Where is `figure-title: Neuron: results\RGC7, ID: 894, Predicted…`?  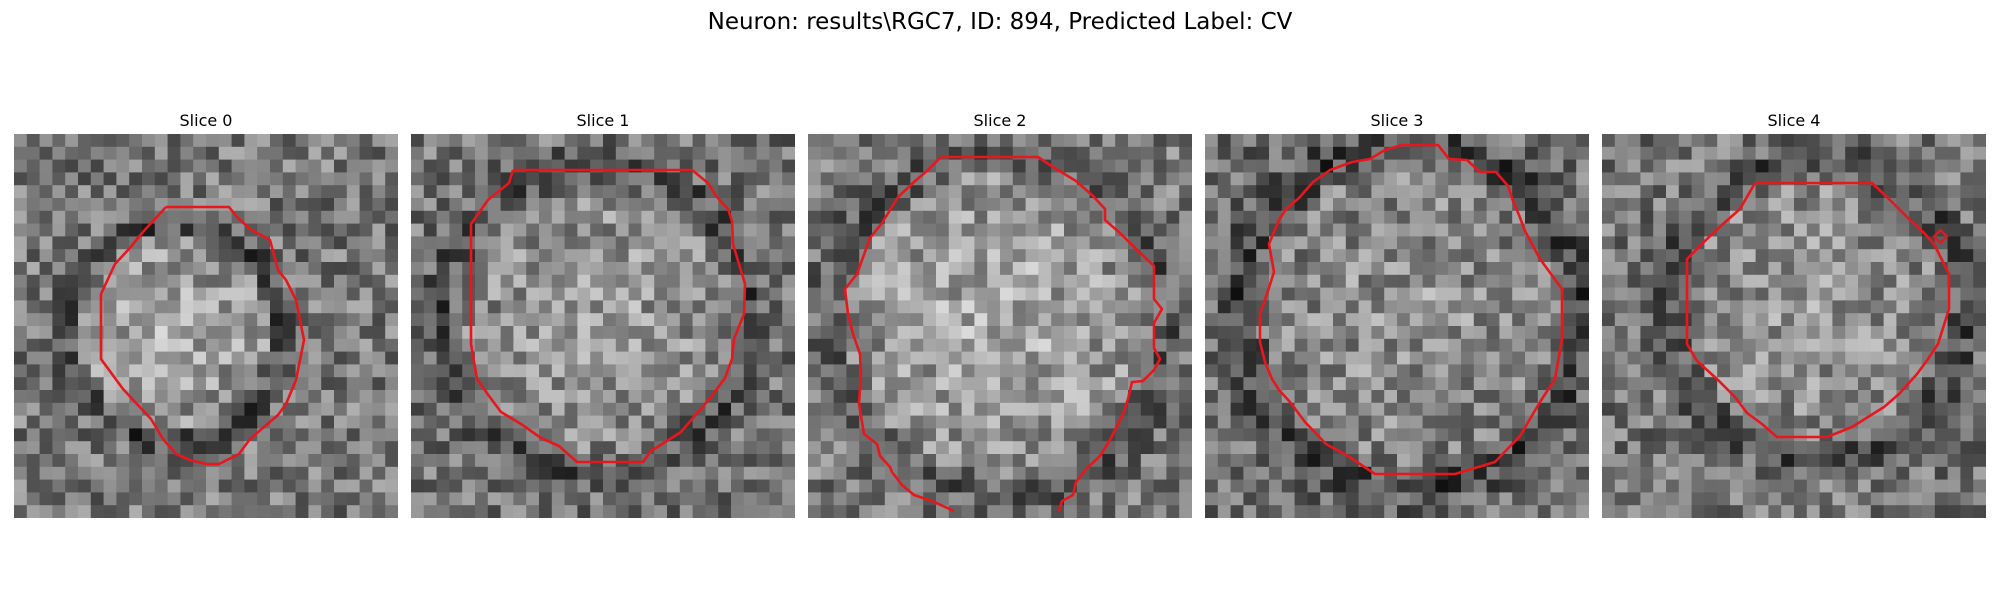
figure-title: Neuron: results\RGC7, ID: 894, Predicted… is located at coordinates (1000, 22).